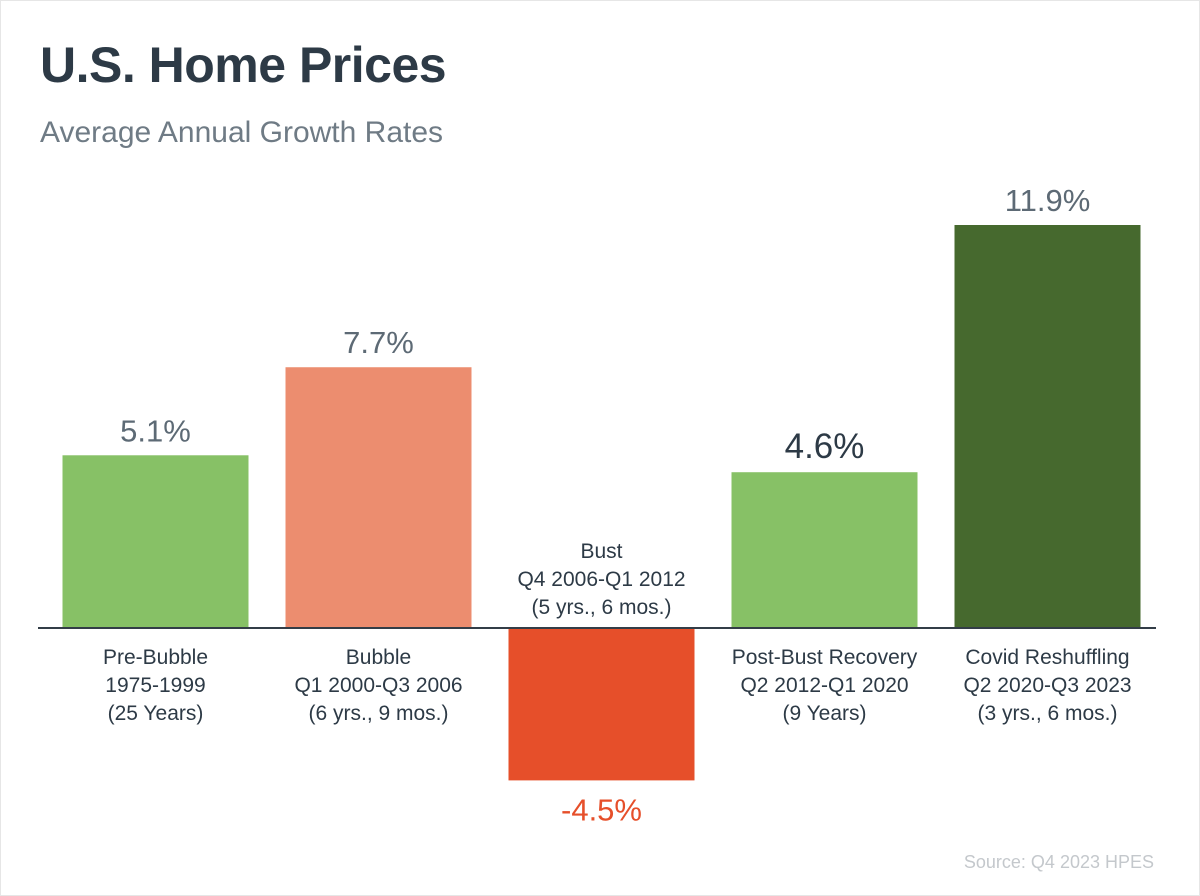 The image size is (1200, 896). Describe the element at coordinates (1058, 862) in the screenshot. I see `source-note: Source: Q4 2023 HPES` at that location.